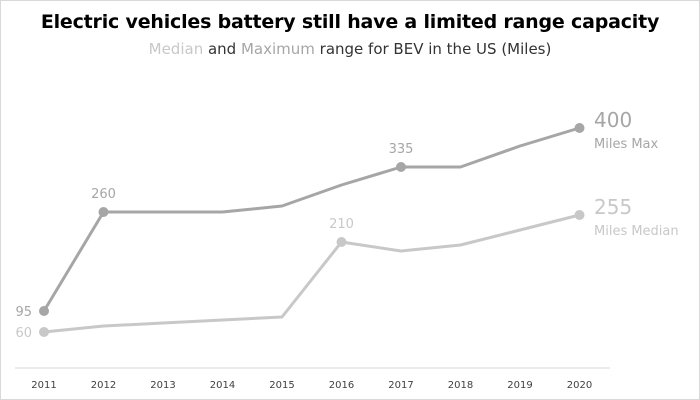 This screenshot has height=400, width=700. Describe the element at coordinates (579, 385) in the screenshot. I see `x-tick-label-2020: 2020` at that location.